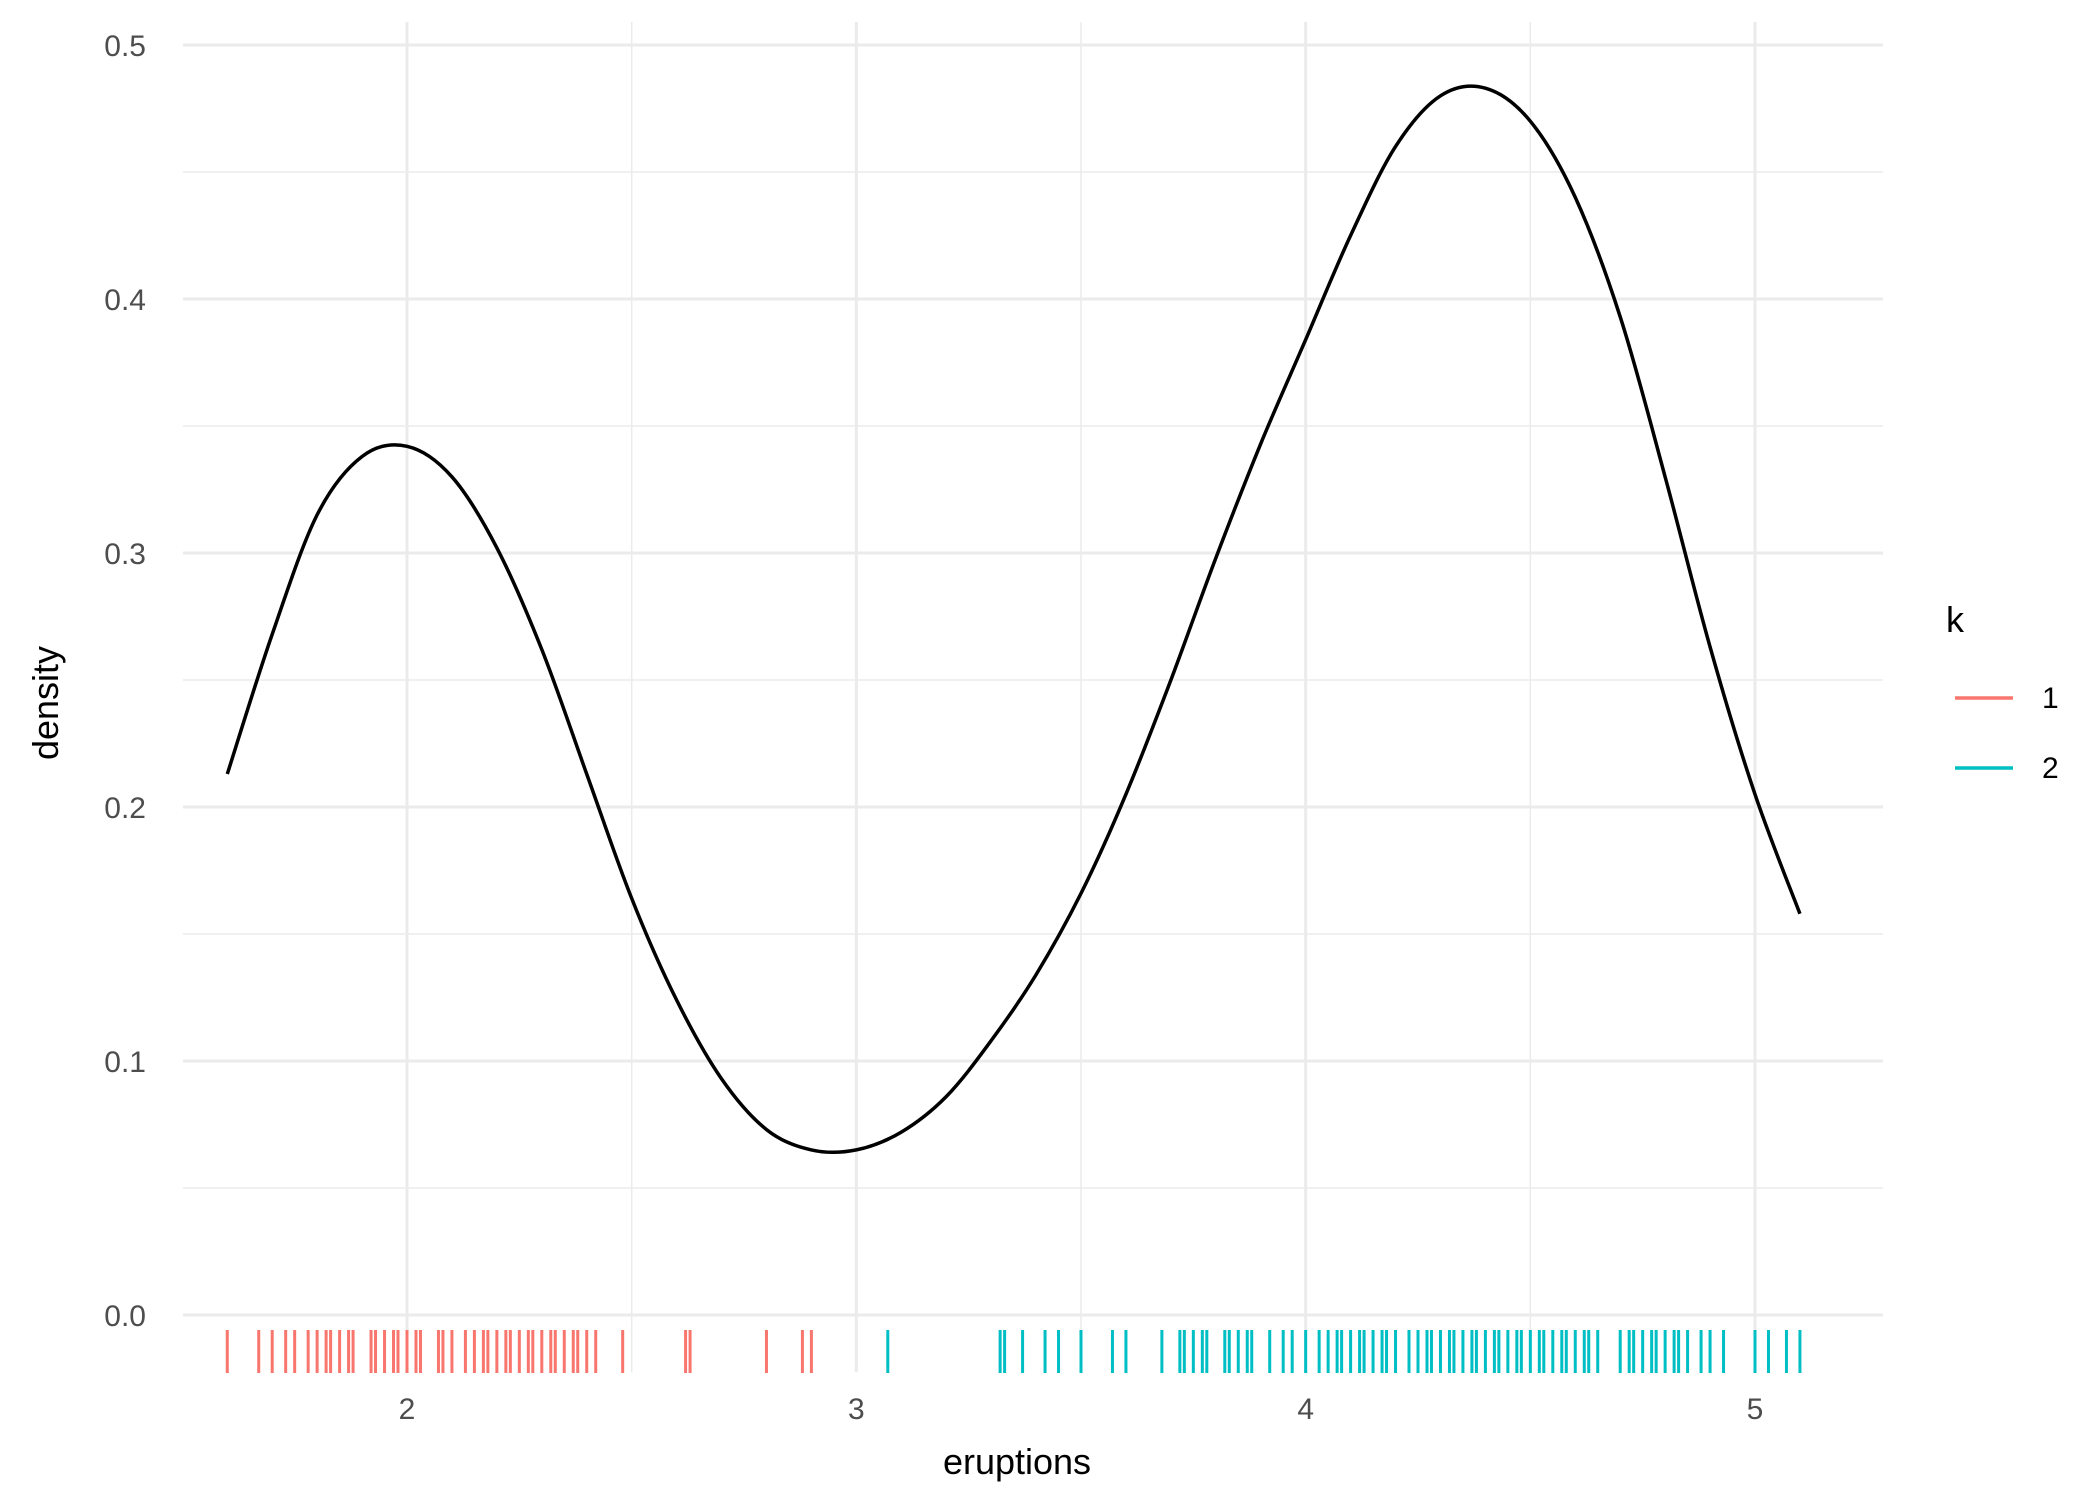  I want to click on x-tick-label: 3, so click(856, 1409).